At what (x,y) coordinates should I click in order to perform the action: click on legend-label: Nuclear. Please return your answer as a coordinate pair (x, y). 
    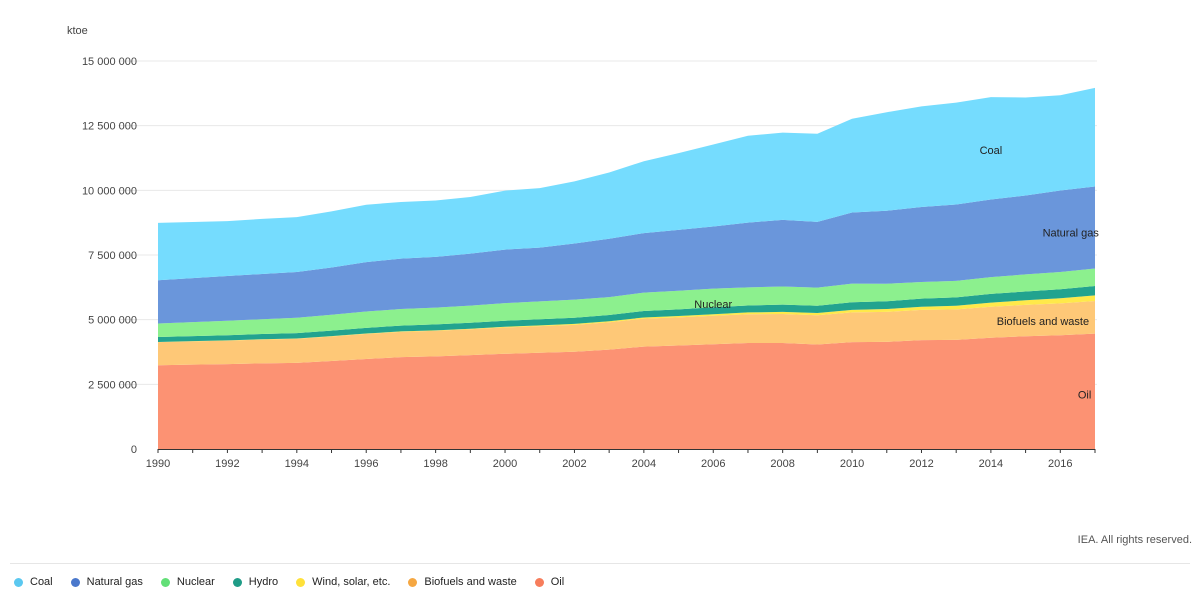
    Looking at the image, I should click on (195, 582).